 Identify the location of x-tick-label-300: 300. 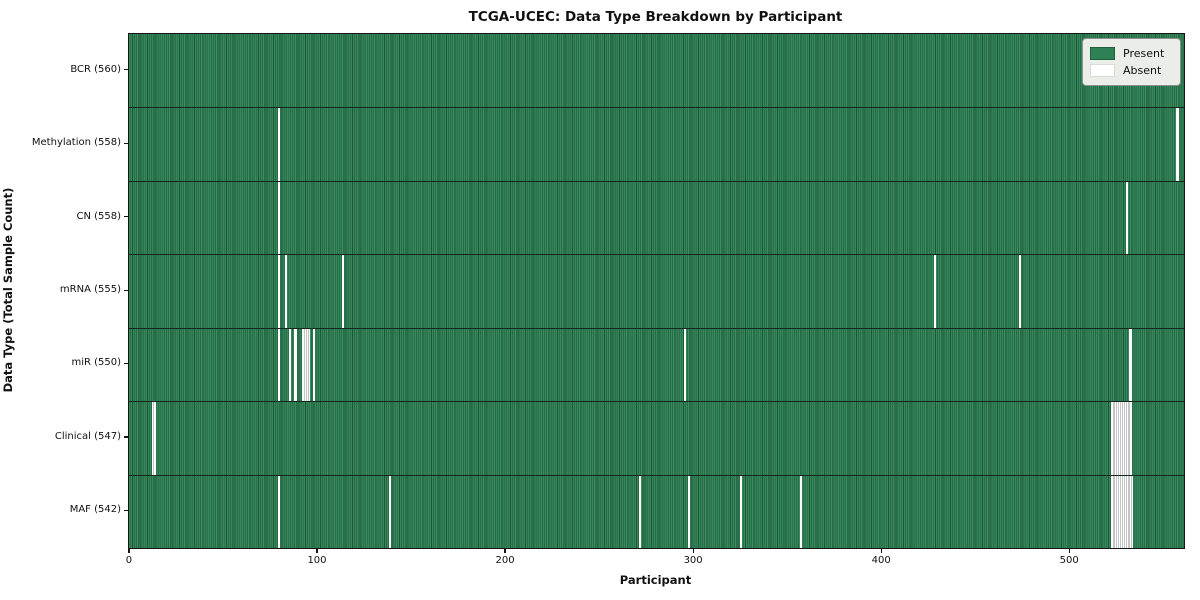
(693, 560).